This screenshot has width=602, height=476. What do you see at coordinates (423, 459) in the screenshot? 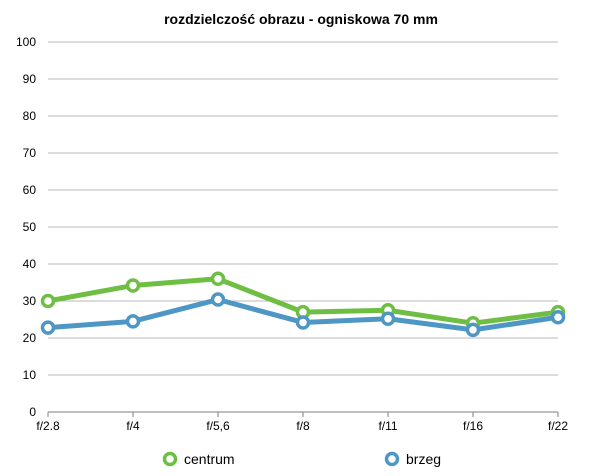
I see `legend-label: brzeg` at bounding box center [423, 459].